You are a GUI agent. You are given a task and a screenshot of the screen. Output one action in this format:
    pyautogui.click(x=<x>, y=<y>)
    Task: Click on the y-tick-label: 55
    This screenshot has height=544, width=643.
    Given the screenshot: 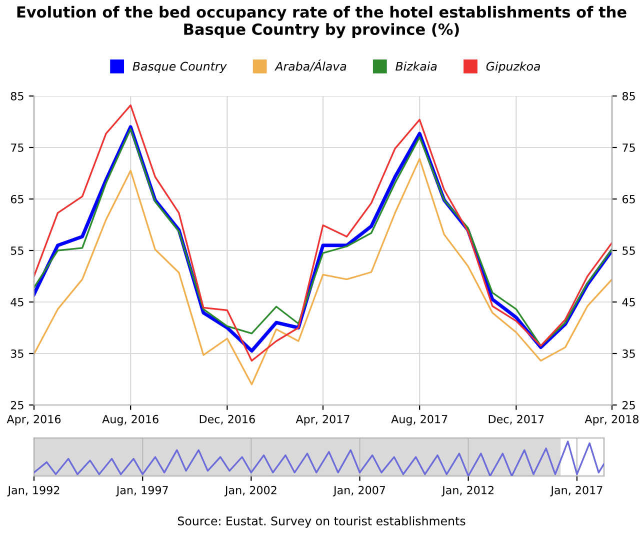 What is the action you would take?
    pyautogui.click(x=17, y=250)
    